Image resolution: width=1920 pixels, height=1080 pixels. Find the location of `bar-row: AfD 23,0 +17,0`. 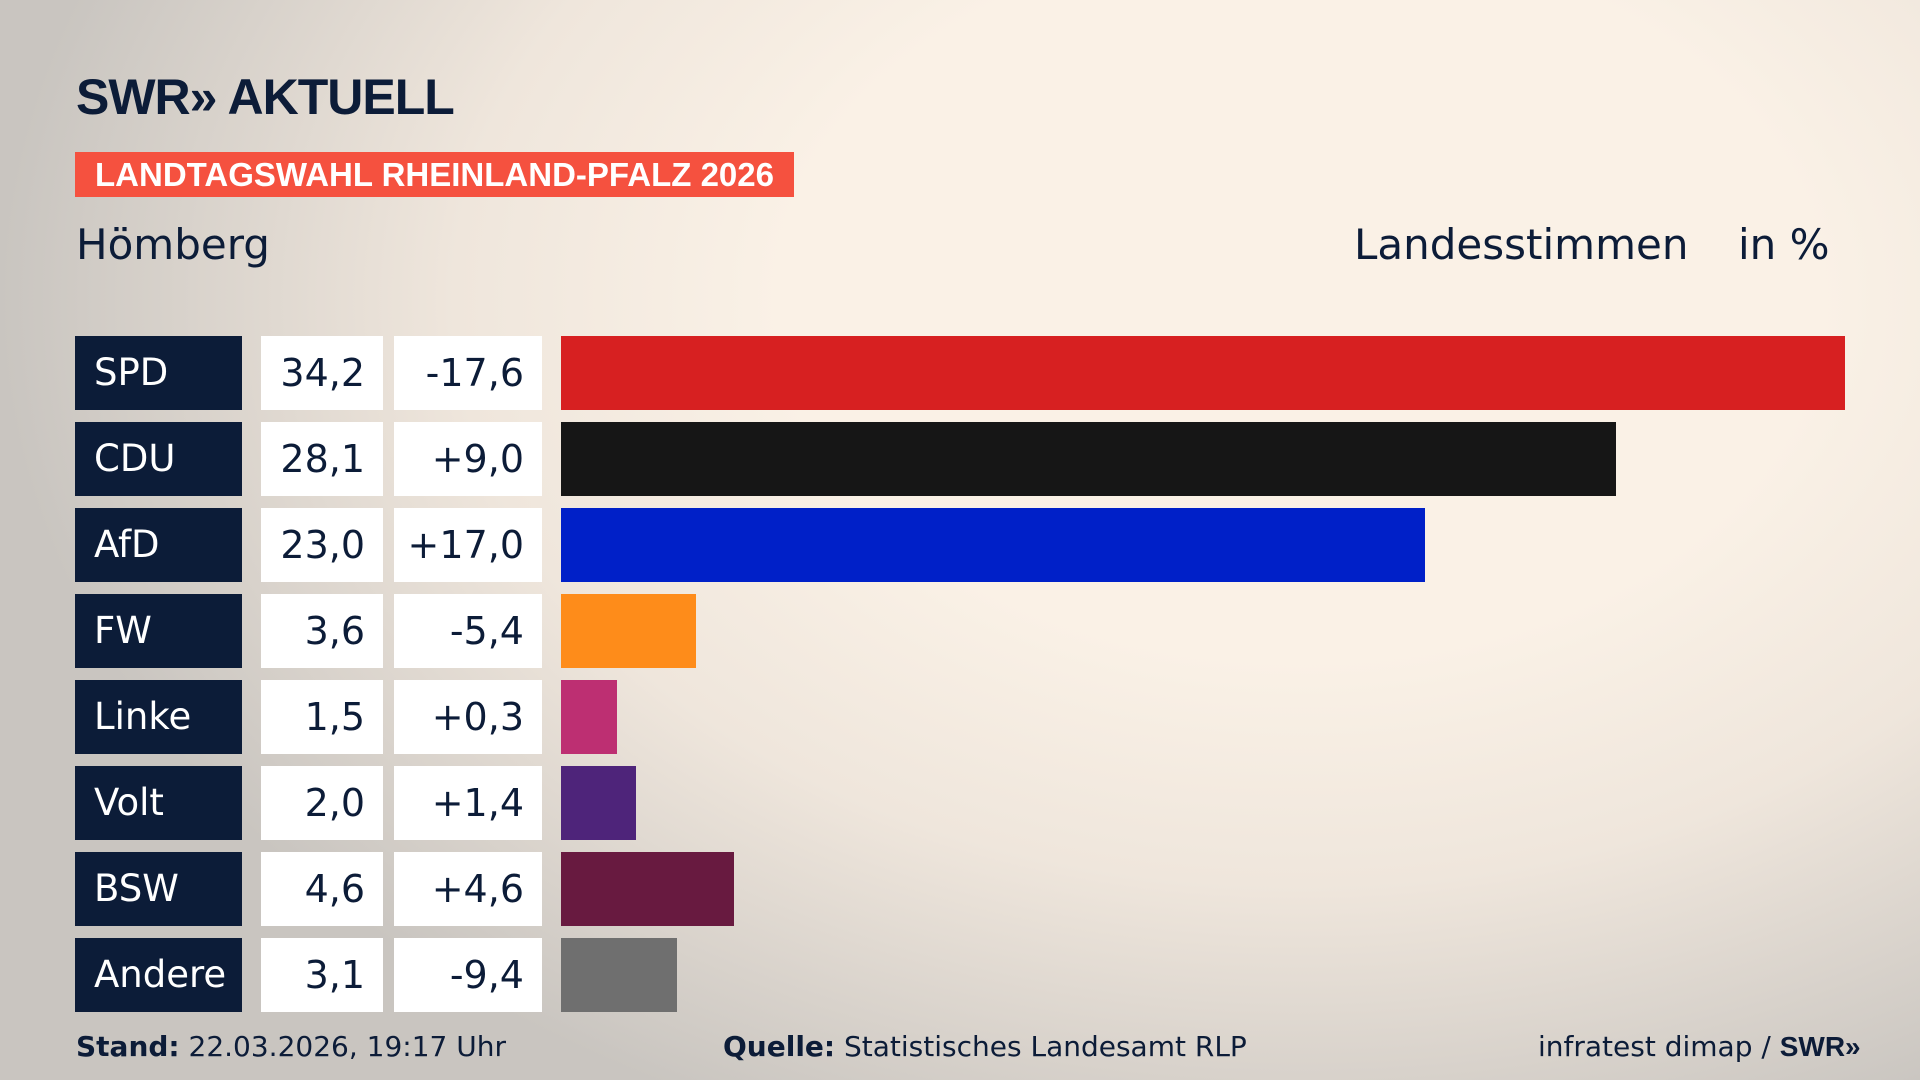

bar-row: AfD 23,0 +17,0 is located at coordinates (960, 545).